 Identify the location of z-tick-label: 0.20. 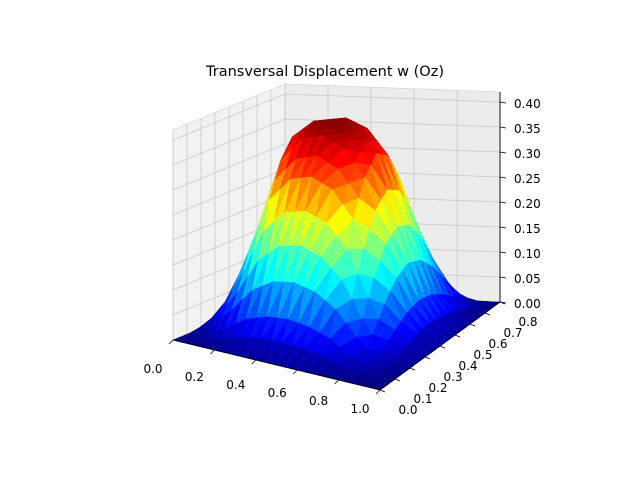
(527, 204).